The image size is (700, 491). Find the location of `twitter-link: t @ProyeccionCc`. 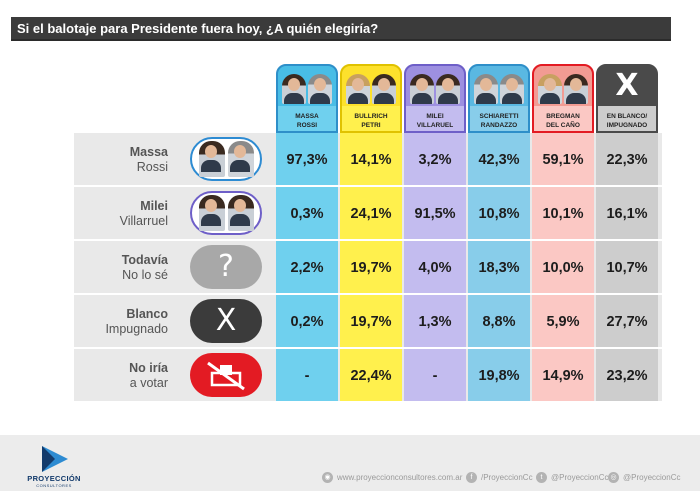

twitter-link: t @ProyeccionCc is located at coordinates (572, 477).